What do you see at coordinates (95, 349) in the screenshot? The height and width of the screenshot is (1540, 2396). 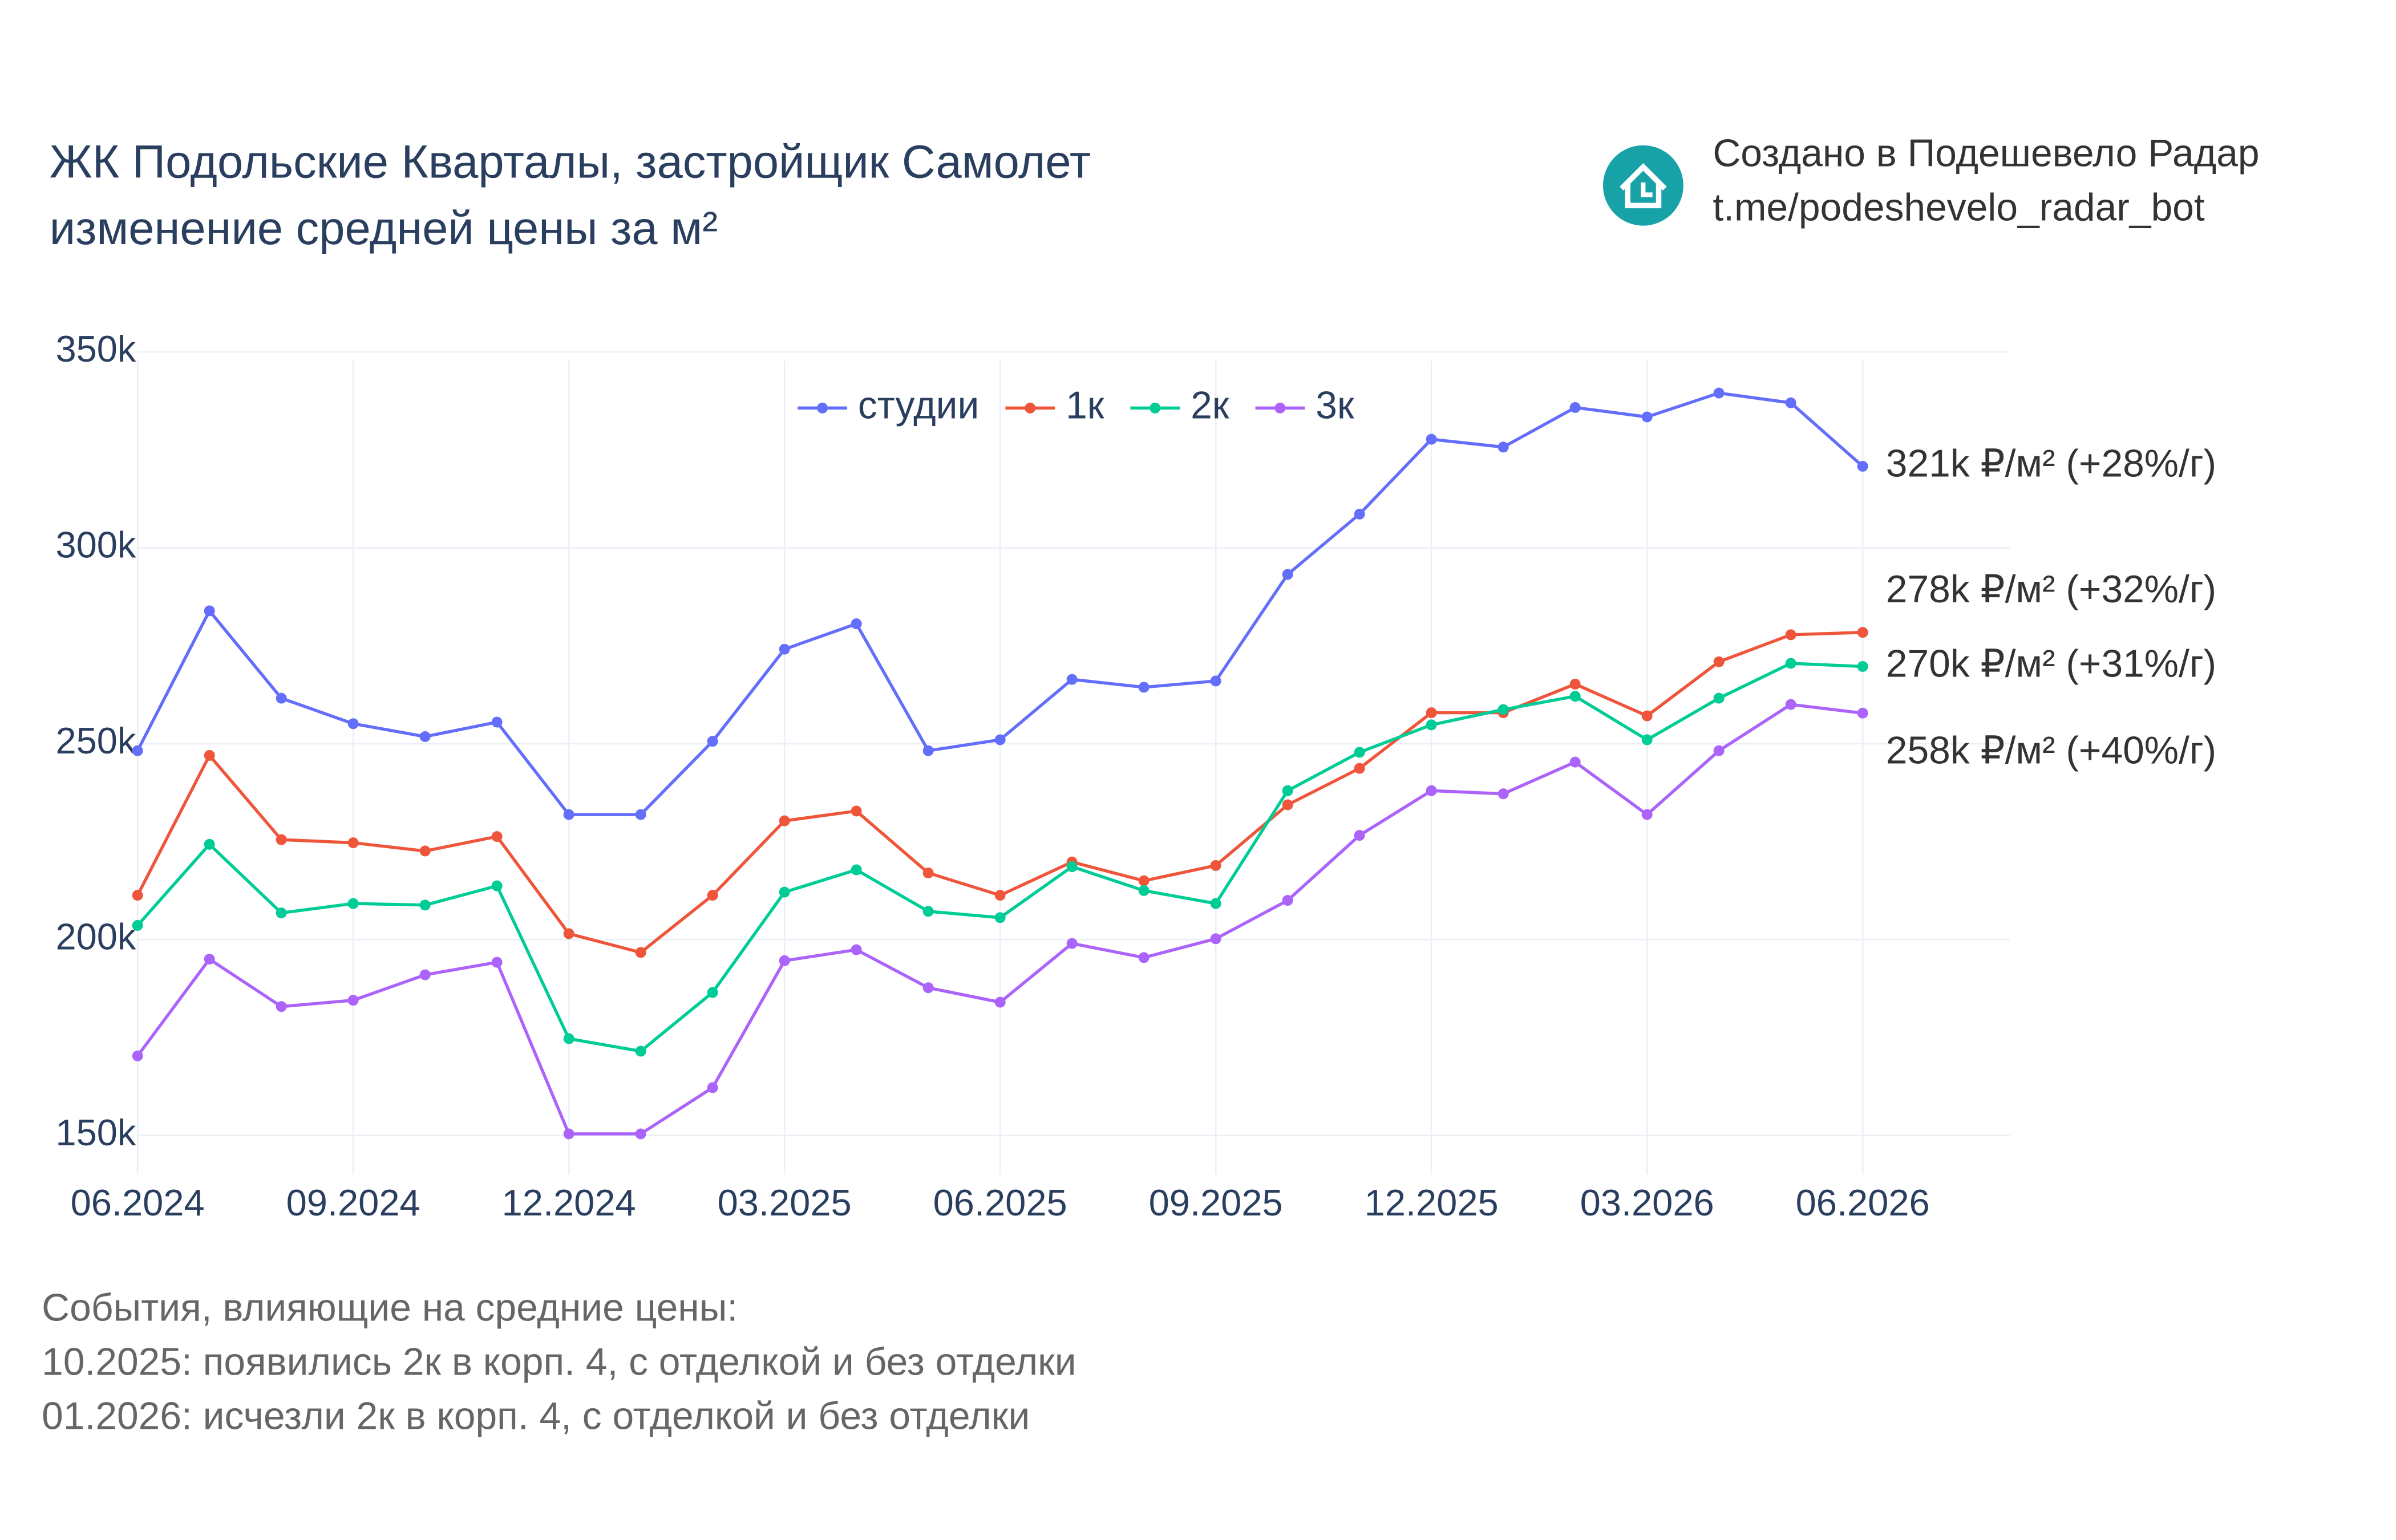 I see `y-tick-label: 350k` at bounding box center [95, 349].